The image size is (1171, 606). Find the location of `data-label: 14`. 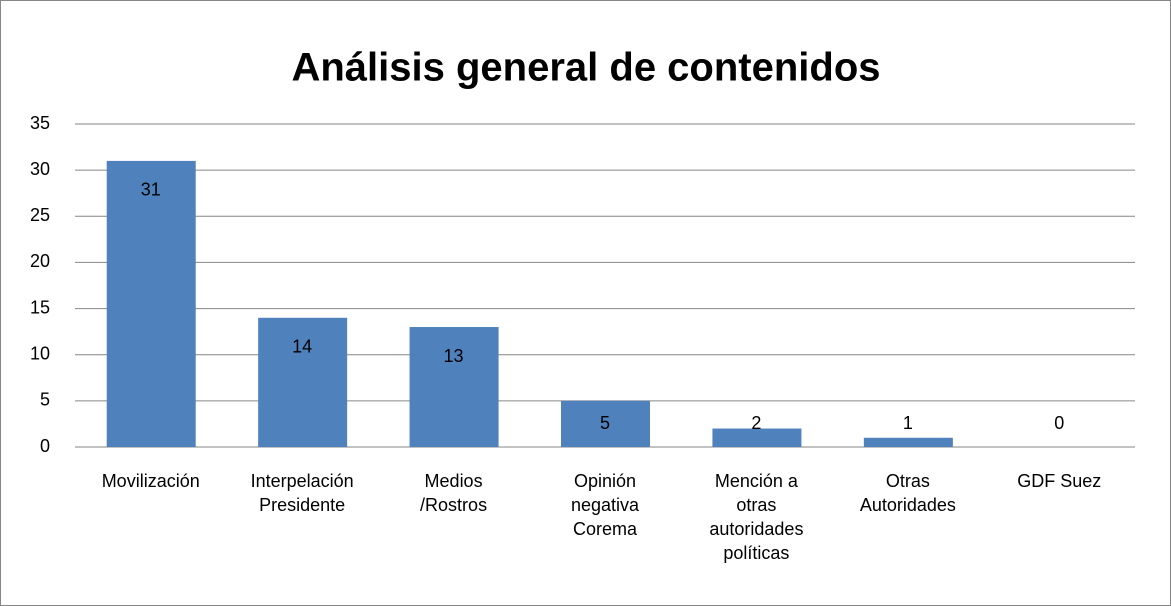

data-label: 14 is located at coordinates (302, 347).